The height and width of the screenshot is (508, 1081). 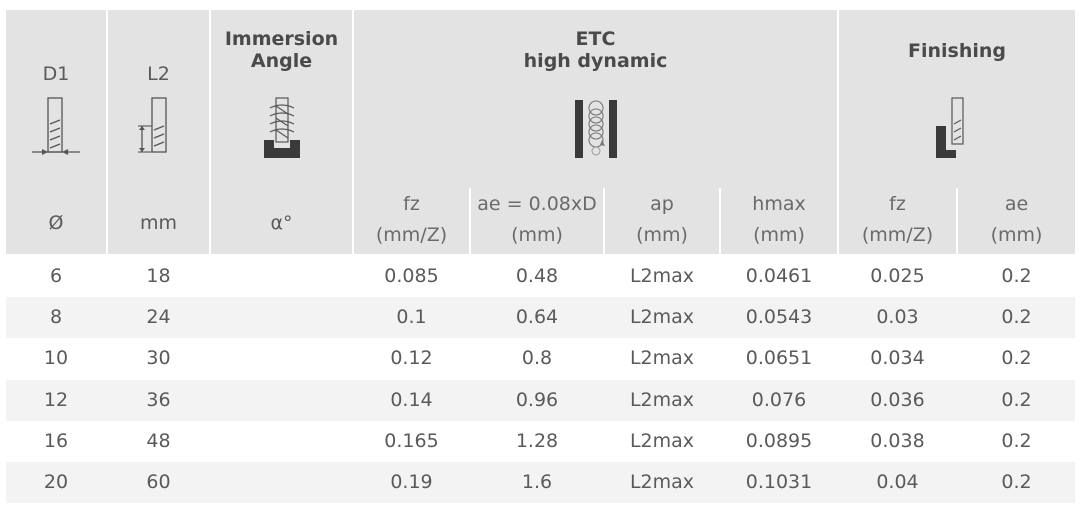 What do you see at coordinates (897, 358) in the screenshot?
I see `cell-fin-fz: 0.034` at bounding box center [897, 358].